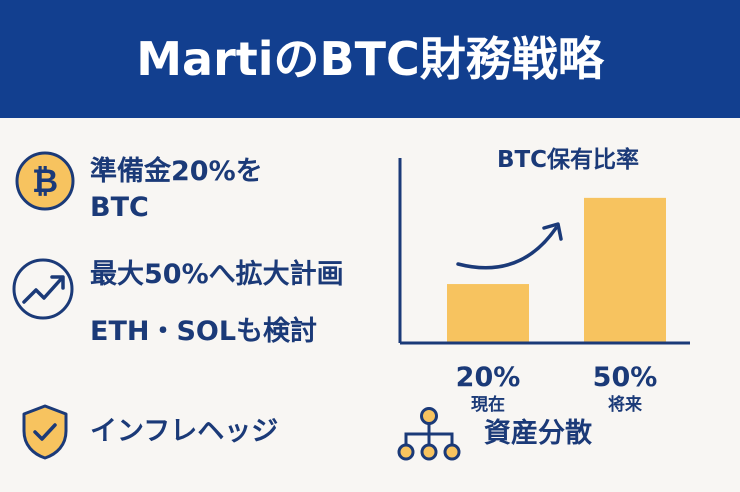  I want to click on feature-expansion: 最大50%へ拡大計画, so click(217, 274).